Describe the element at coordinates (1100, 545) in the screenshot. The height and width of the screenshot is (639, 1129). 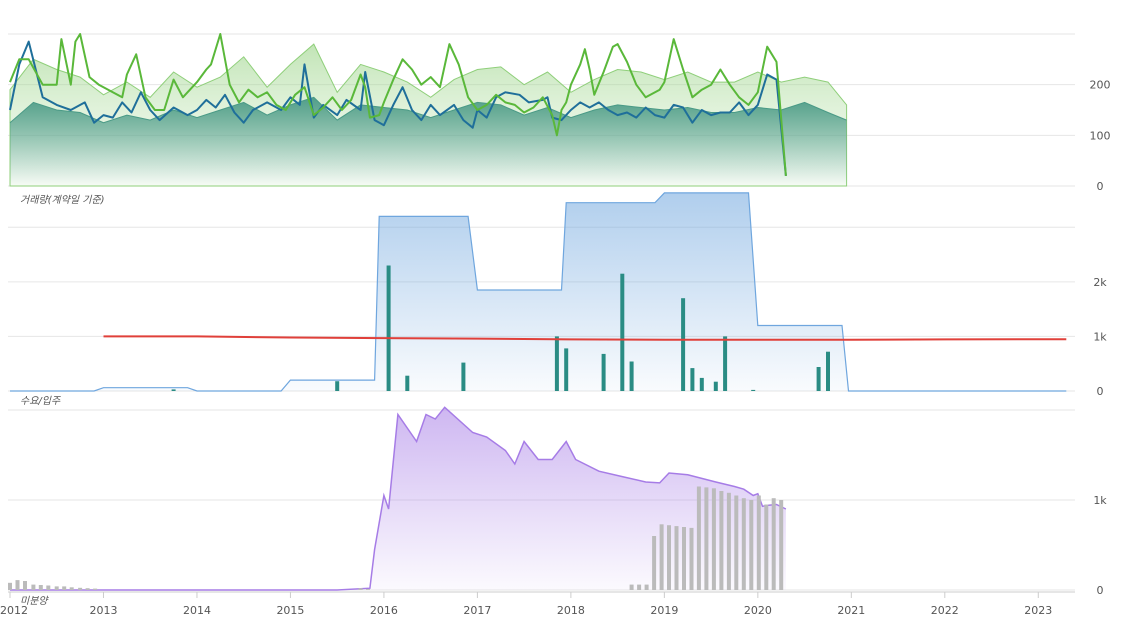
I see `supply-panel-y-ticks: 0 1k` at that location.